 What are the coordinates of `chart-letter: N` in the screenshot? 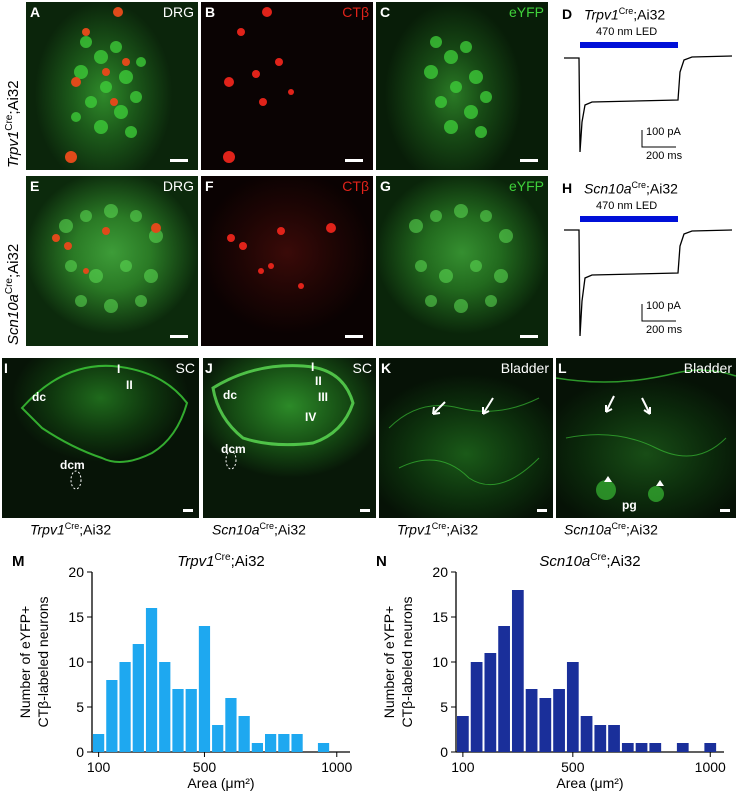 It's located at (381, 561).